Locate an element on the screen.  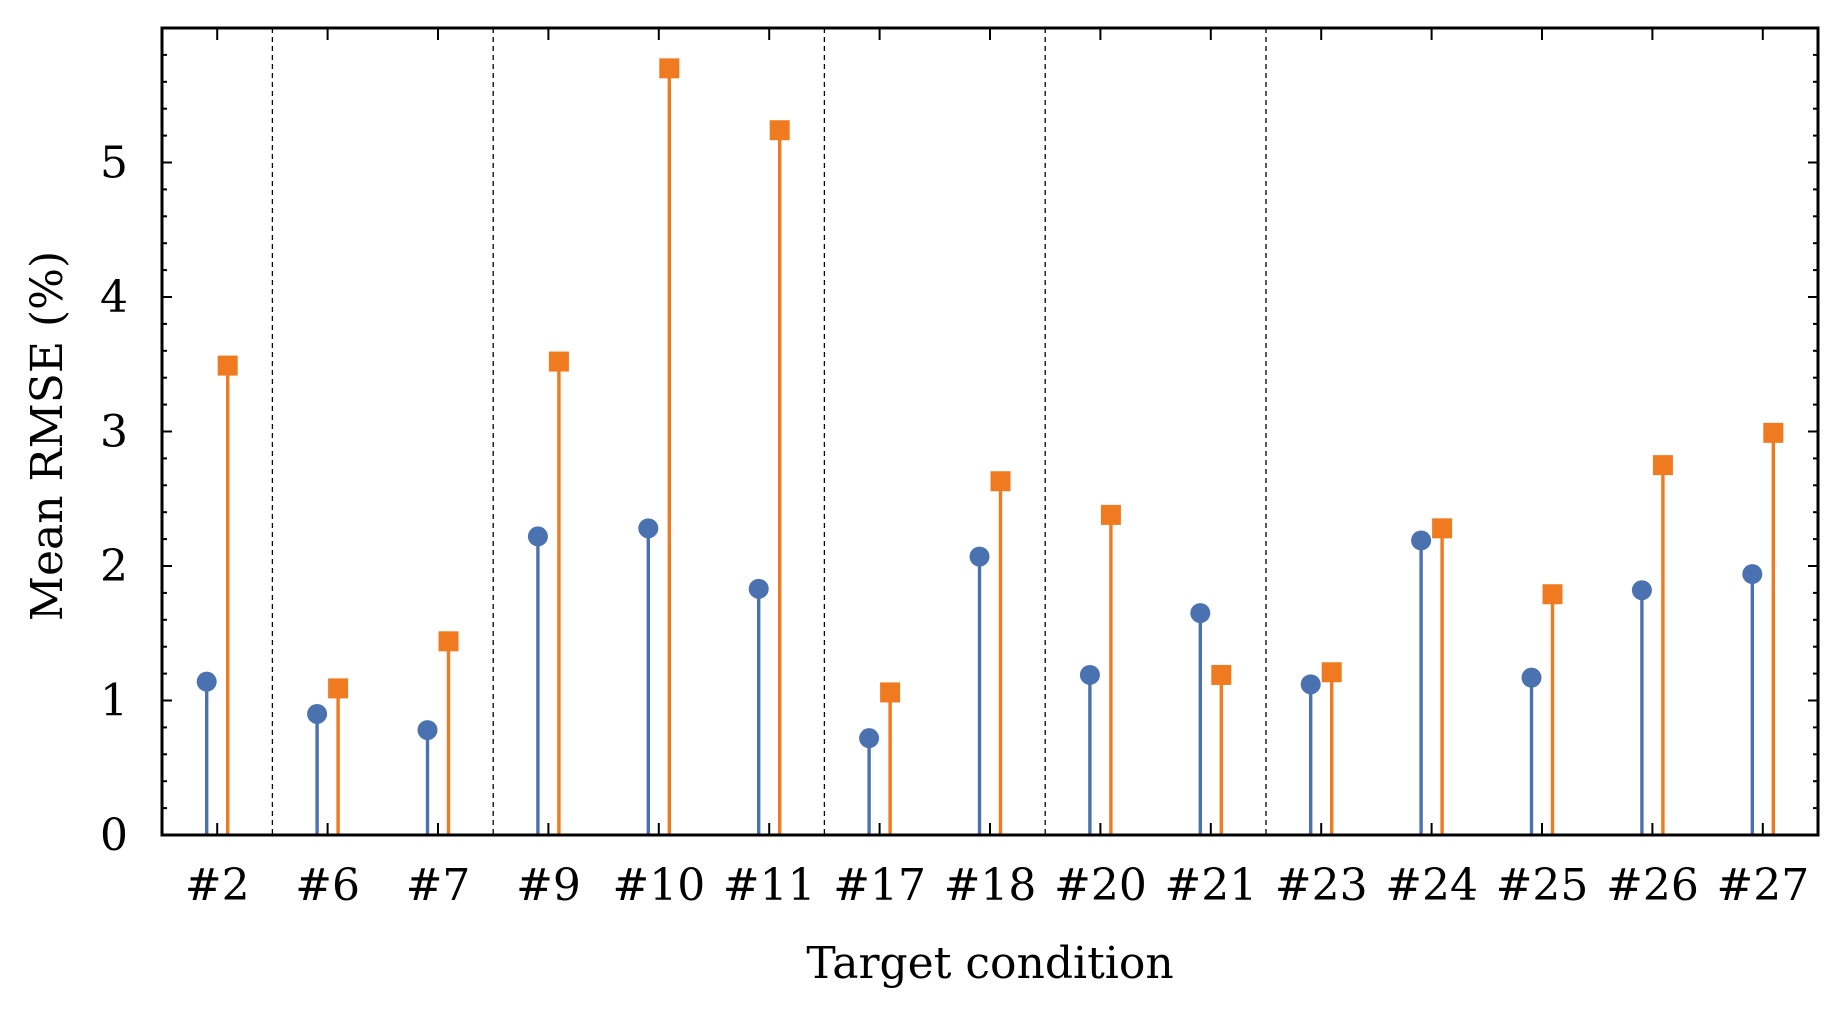
x-tick-label: #11 is located at coordinates (769, 885).